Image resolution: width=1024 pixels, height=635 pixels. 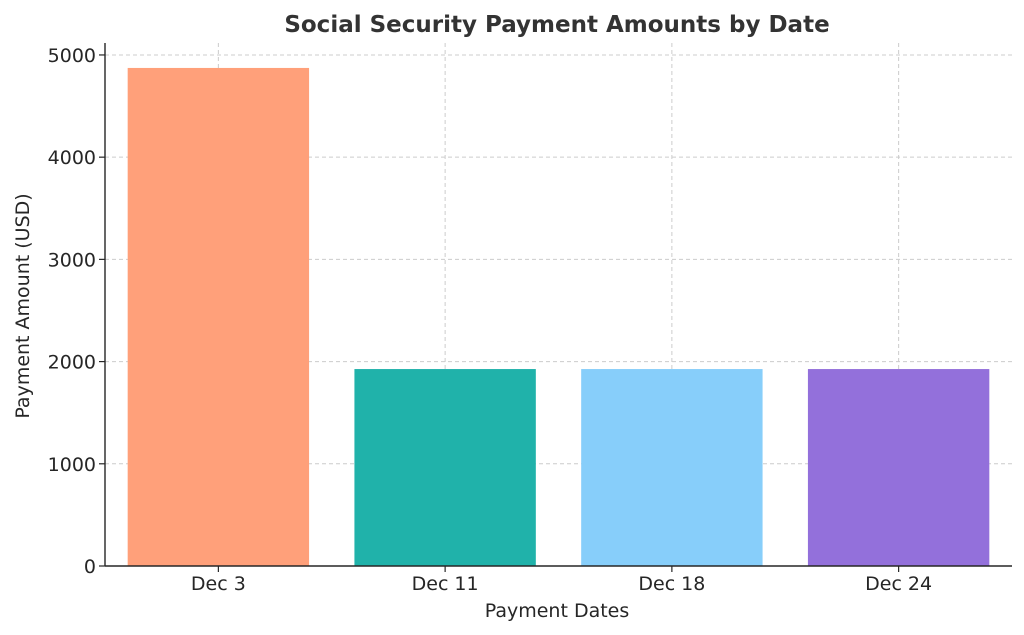 What do you see at coordinates (72, 363) in the screenshot?
I see `y-tick-label: 2000` at bounding box center [72, 363].